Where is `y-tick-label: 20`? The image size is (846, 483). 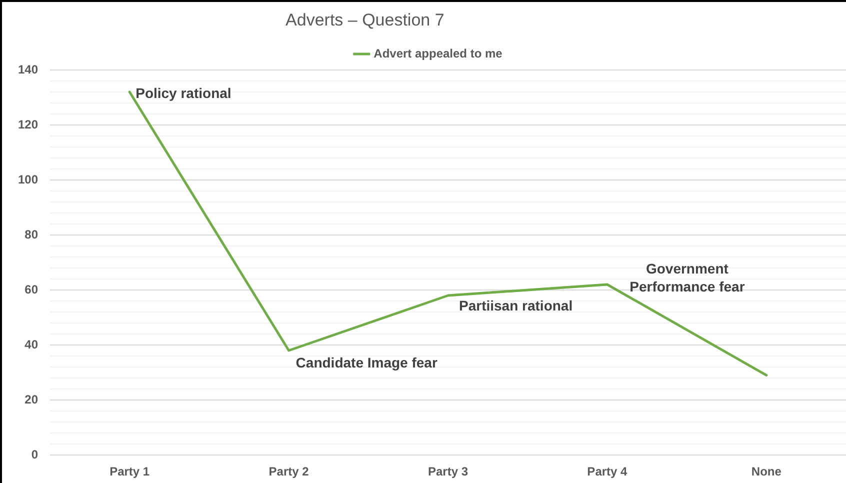
y-tick-label: 20 is located at coordinates (31, 399).